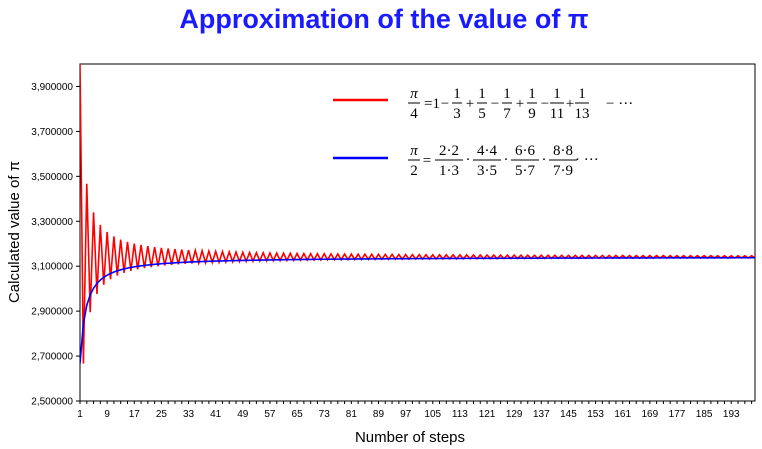 The width and height of the screenshot is (762, 449). What do you see at coordinates (189, 414) in the screenshot?
I see `x-tick-label: 33` at bounding box center [189, 414].